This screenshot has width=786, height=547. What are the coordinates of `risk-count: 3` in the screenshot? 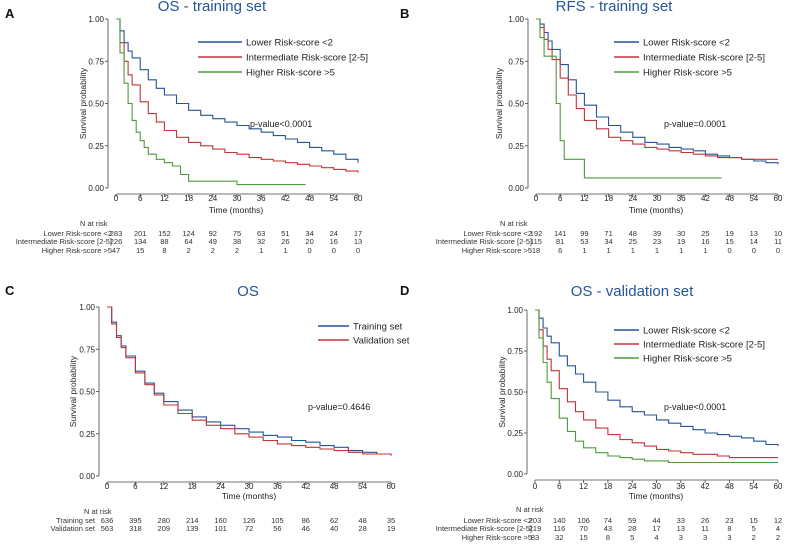 It's located at (705, 537).